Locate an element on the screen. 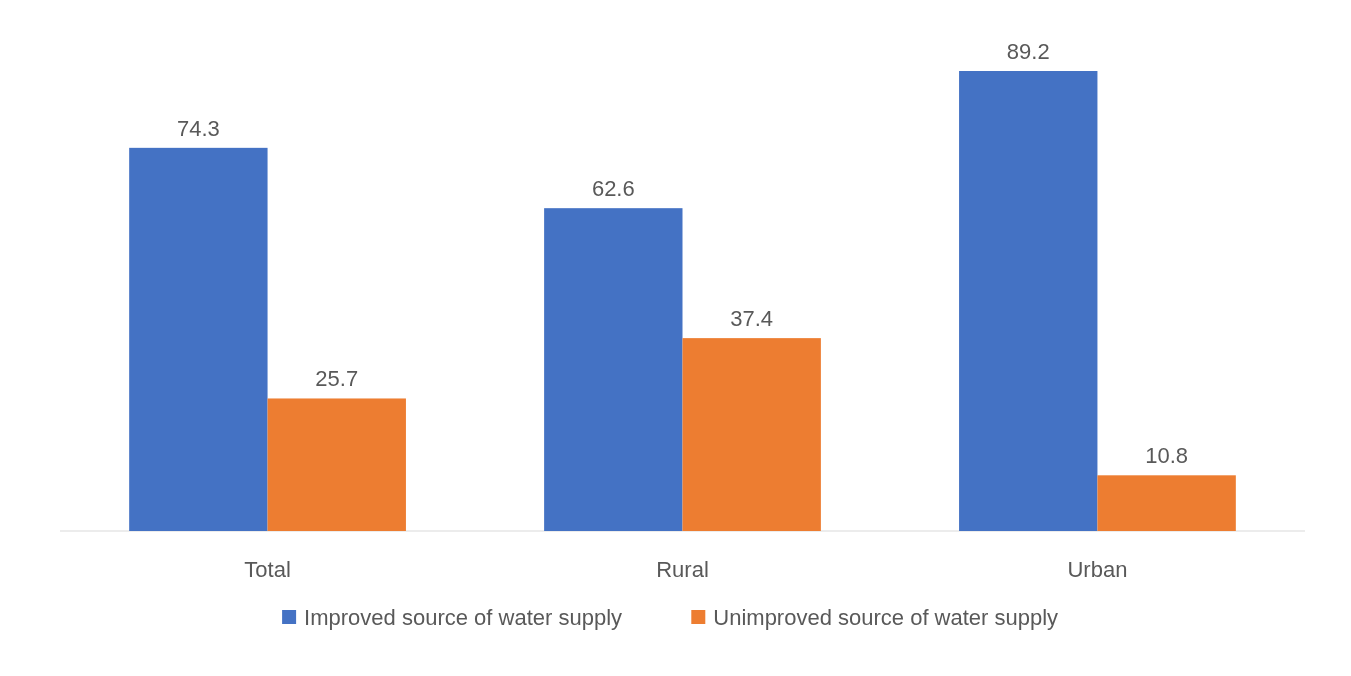 This screenshot has width=1351, height=676. legend-label: Unimproved source of water supply is located at coordinates (886, 617).